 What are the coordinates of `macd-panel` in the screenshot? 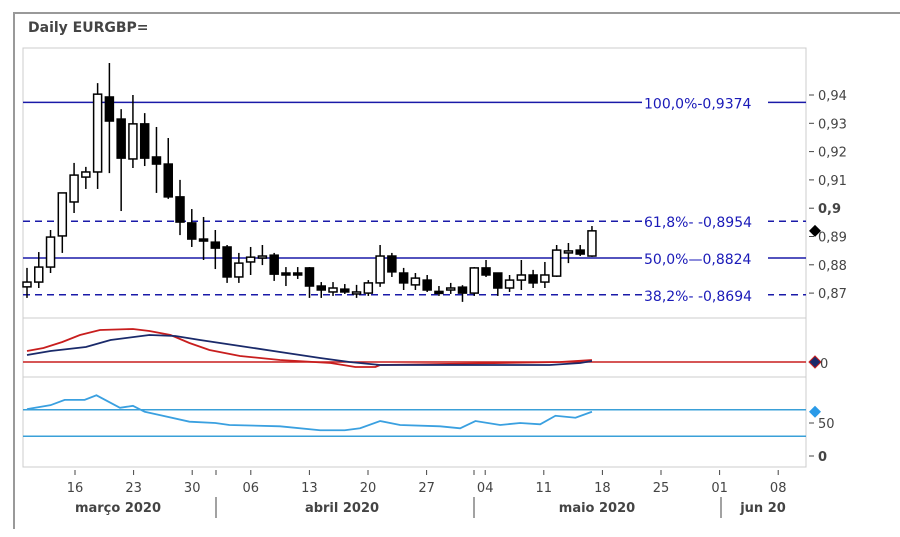 It's located at (414, 347).